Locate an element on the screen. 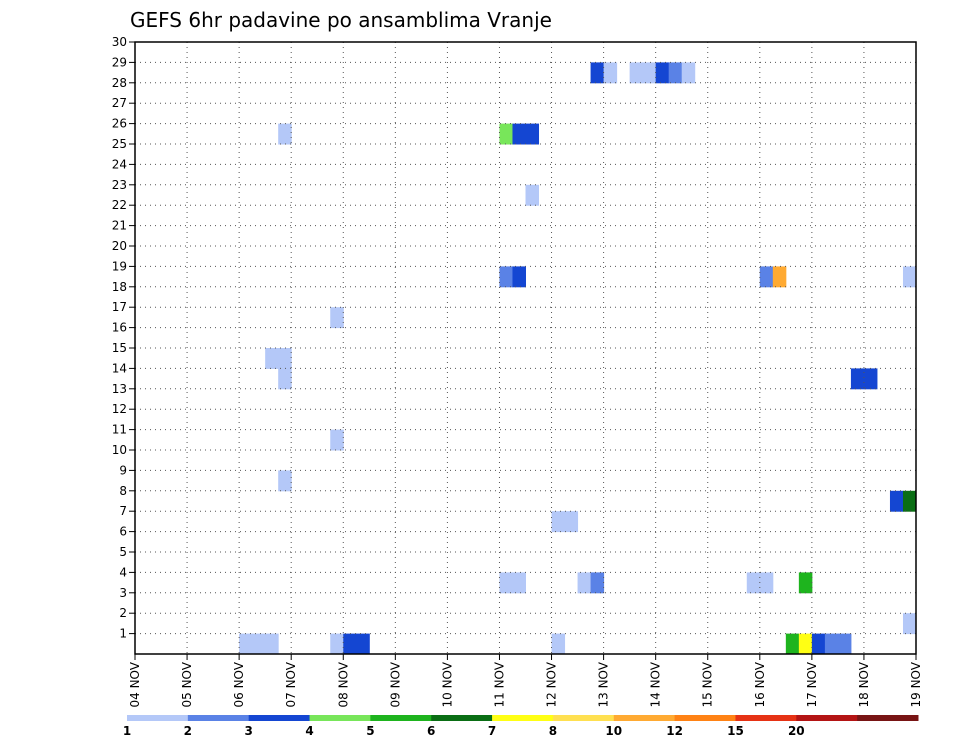  y-tick-label: 16 is located at coordinates (119, 328).